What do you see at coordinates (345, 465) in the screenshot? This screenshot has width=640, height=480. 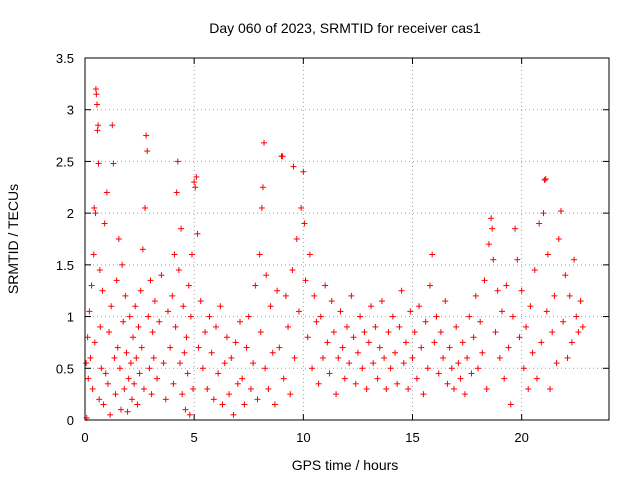 I see `x-axis-label: GPS time / hours` at bounding box center [345, 465].